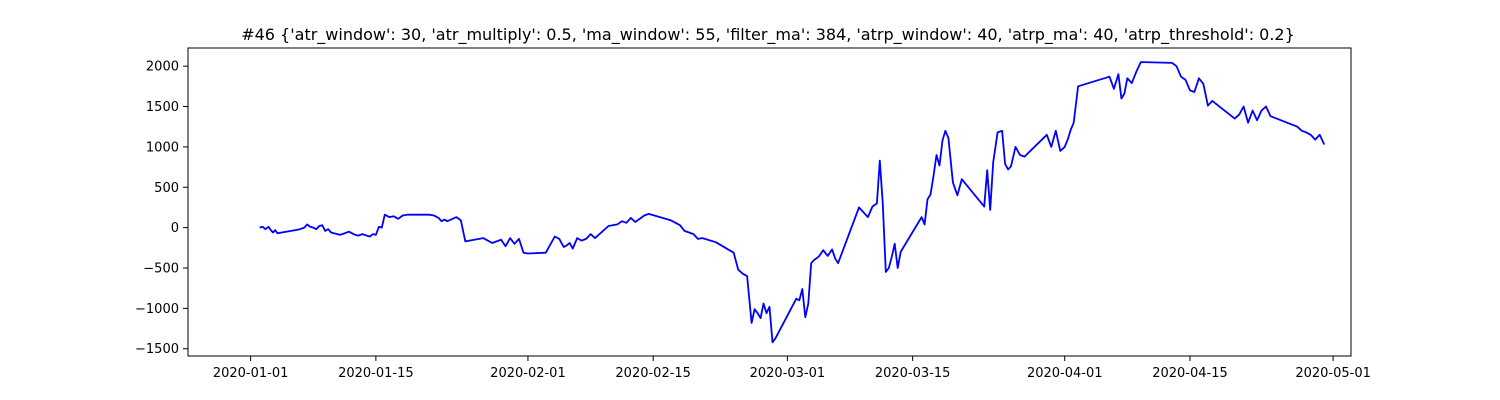 Image resolution: width=1500 pixels, height=400 pixels. What do you see at coordinates (157, 349) in the screenshot?
I see `y-tick-label: −1500` at bounding box center [157, 349].